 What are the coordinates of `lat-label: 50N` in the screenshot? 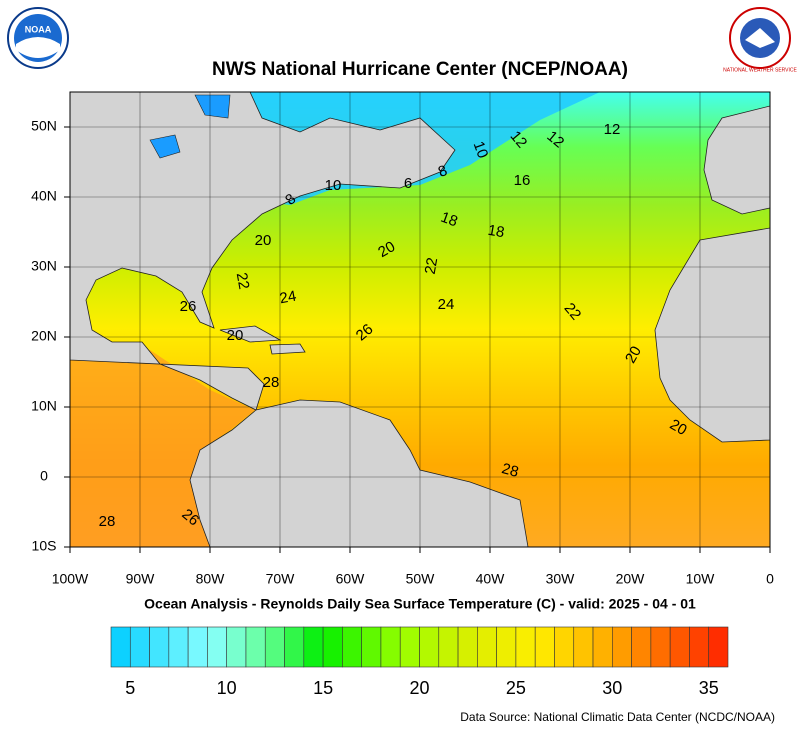 It's located at (44, 126).